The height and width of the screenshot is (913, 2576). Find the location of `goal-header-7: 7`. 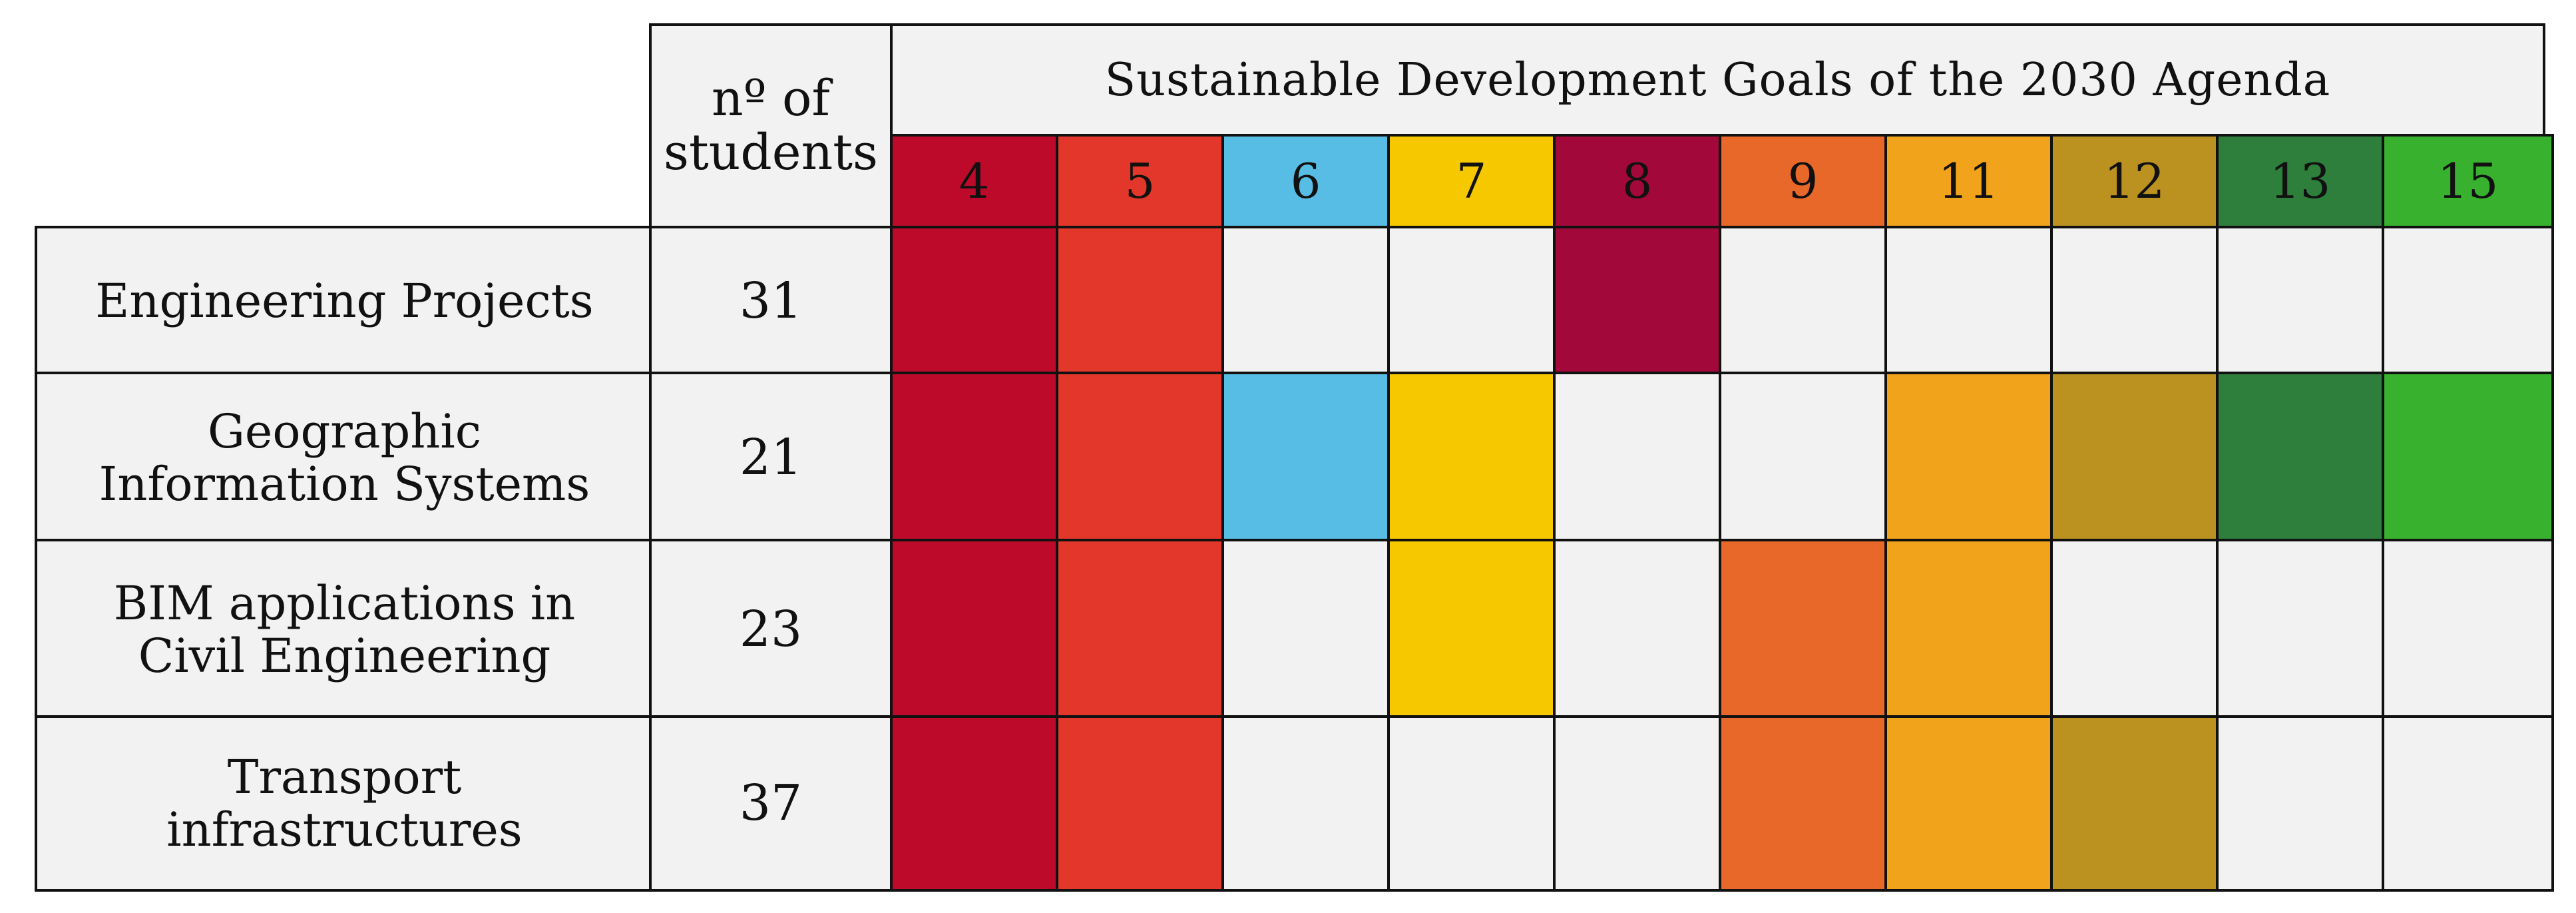

goal-header-7: 7 is located at coordinates (1471, 181).